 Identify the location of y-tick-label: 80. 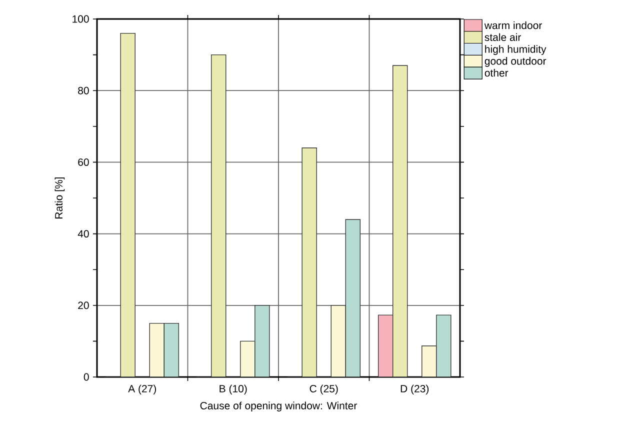
(83, 90).